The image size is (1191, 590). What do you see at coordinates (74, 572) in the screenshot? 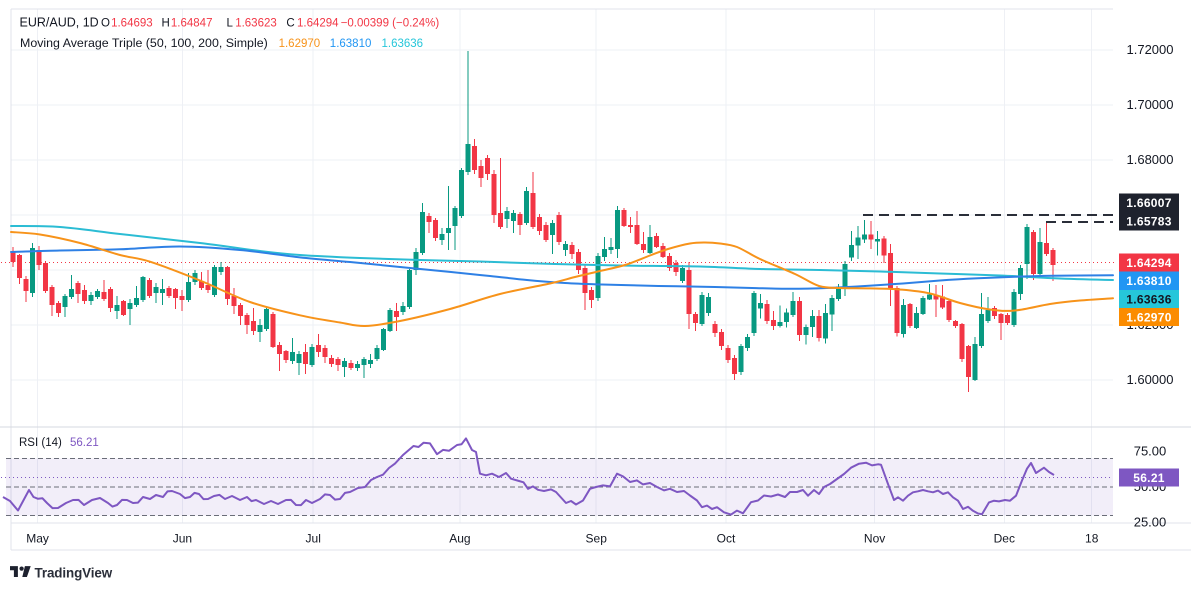
I see `svg-text: TradingView` at bounding box center [74, 572].